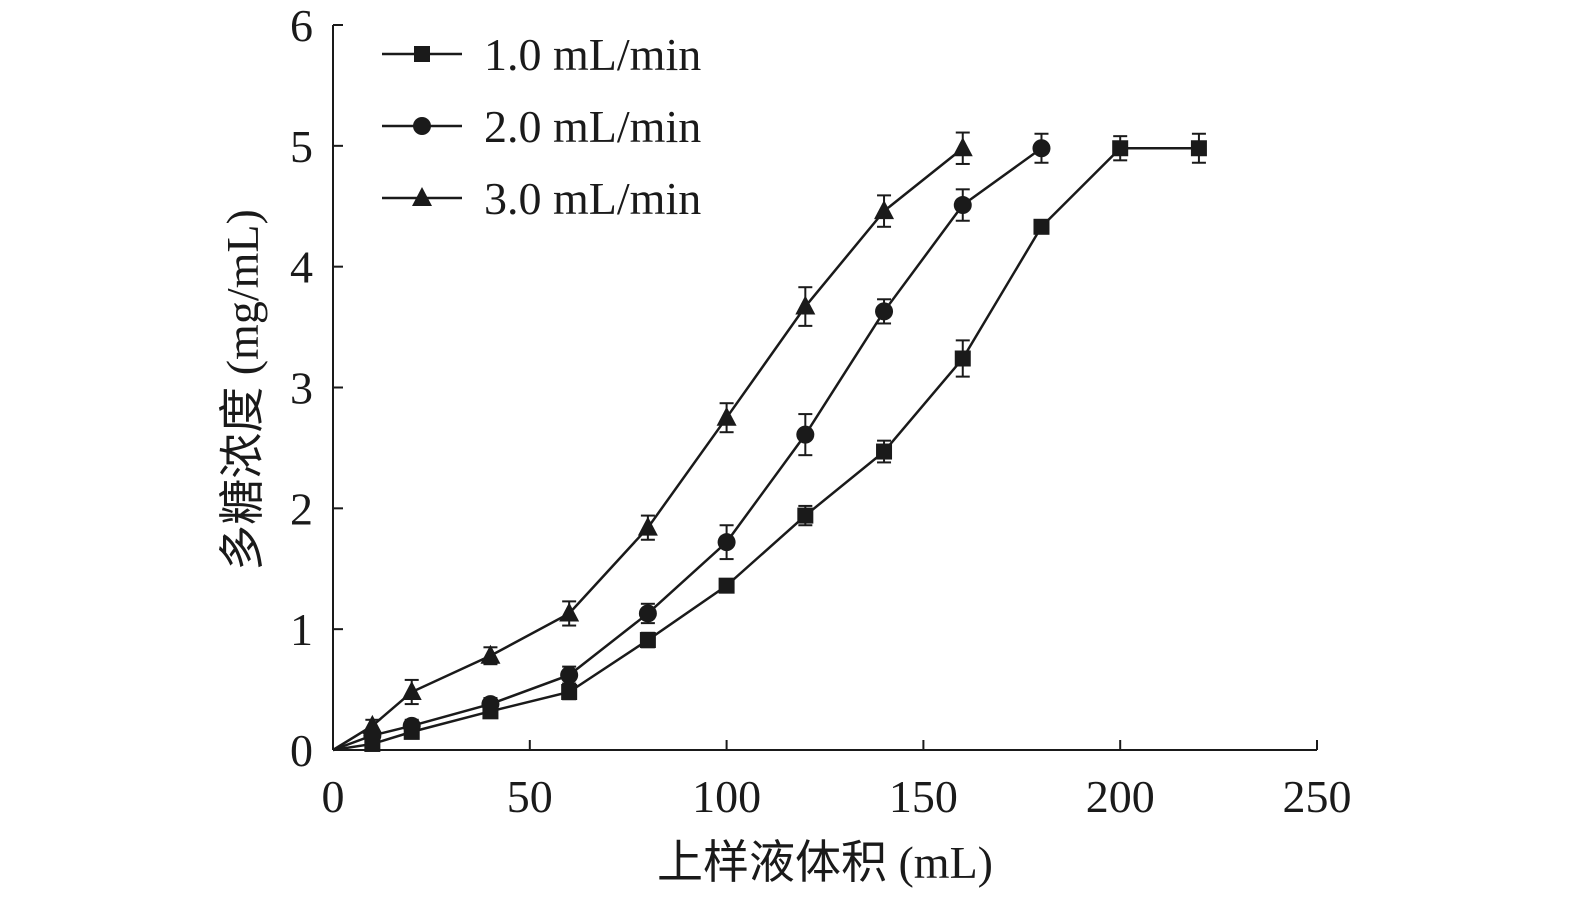 The image size is (1575, 898). What do you see at coordinates (301, 629) in the screenshot?
I see `y-tick-label: 1` at bounding box center [301, 629].